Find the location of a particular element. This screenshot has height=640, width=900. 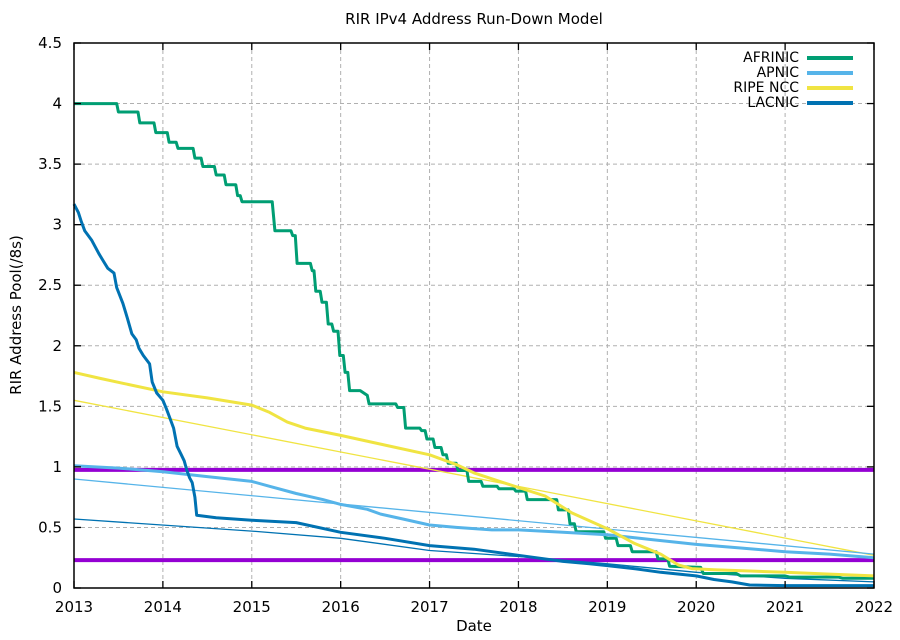

x-tick-label-2022: 2022 is located at coordinates (874, 607).